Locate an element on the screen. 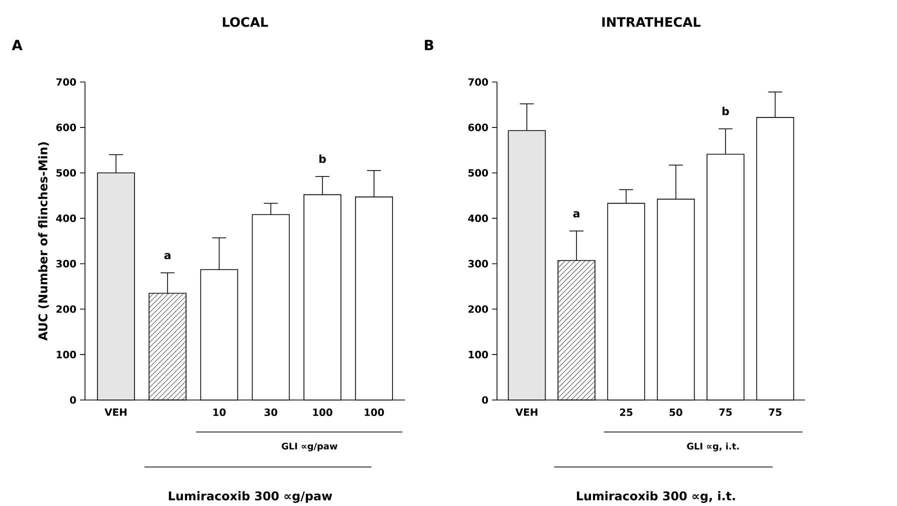  x-tick-label: 25 is located at coordinates (626, 412).